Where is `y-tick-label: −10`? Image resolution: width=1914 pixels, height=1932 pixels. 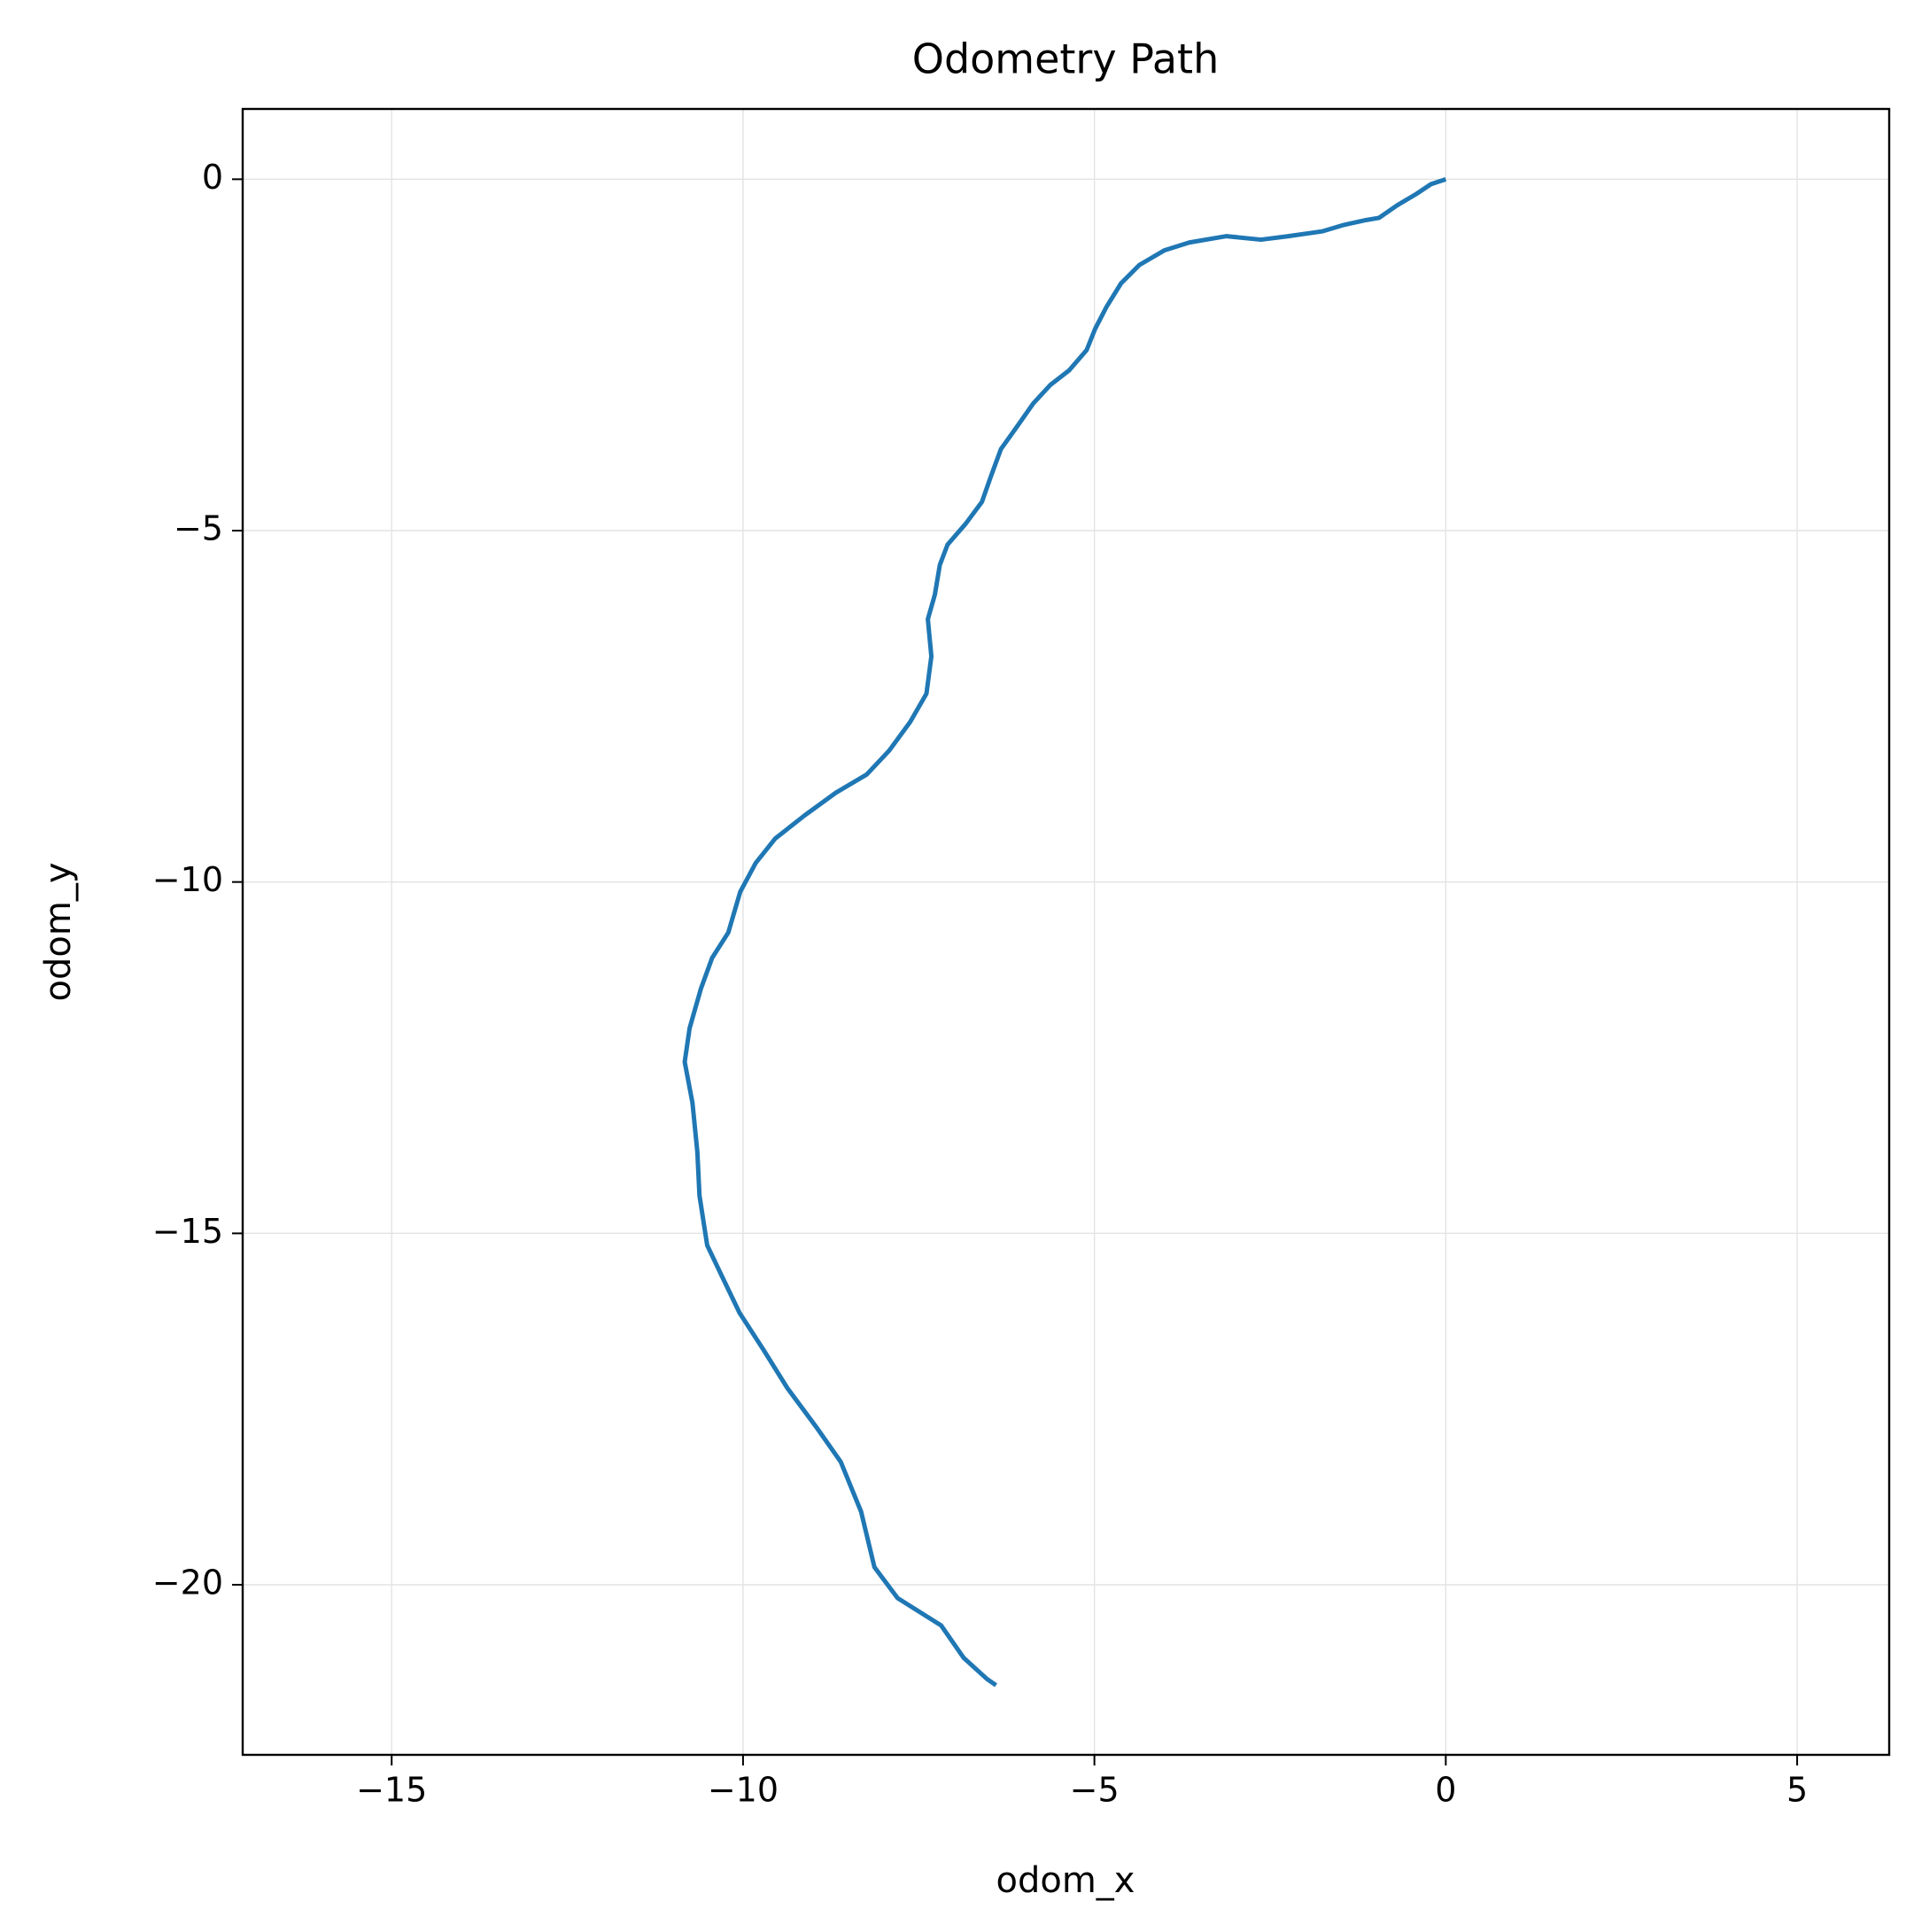 y-tick-label: −10 is located at coordinates (188, 879).